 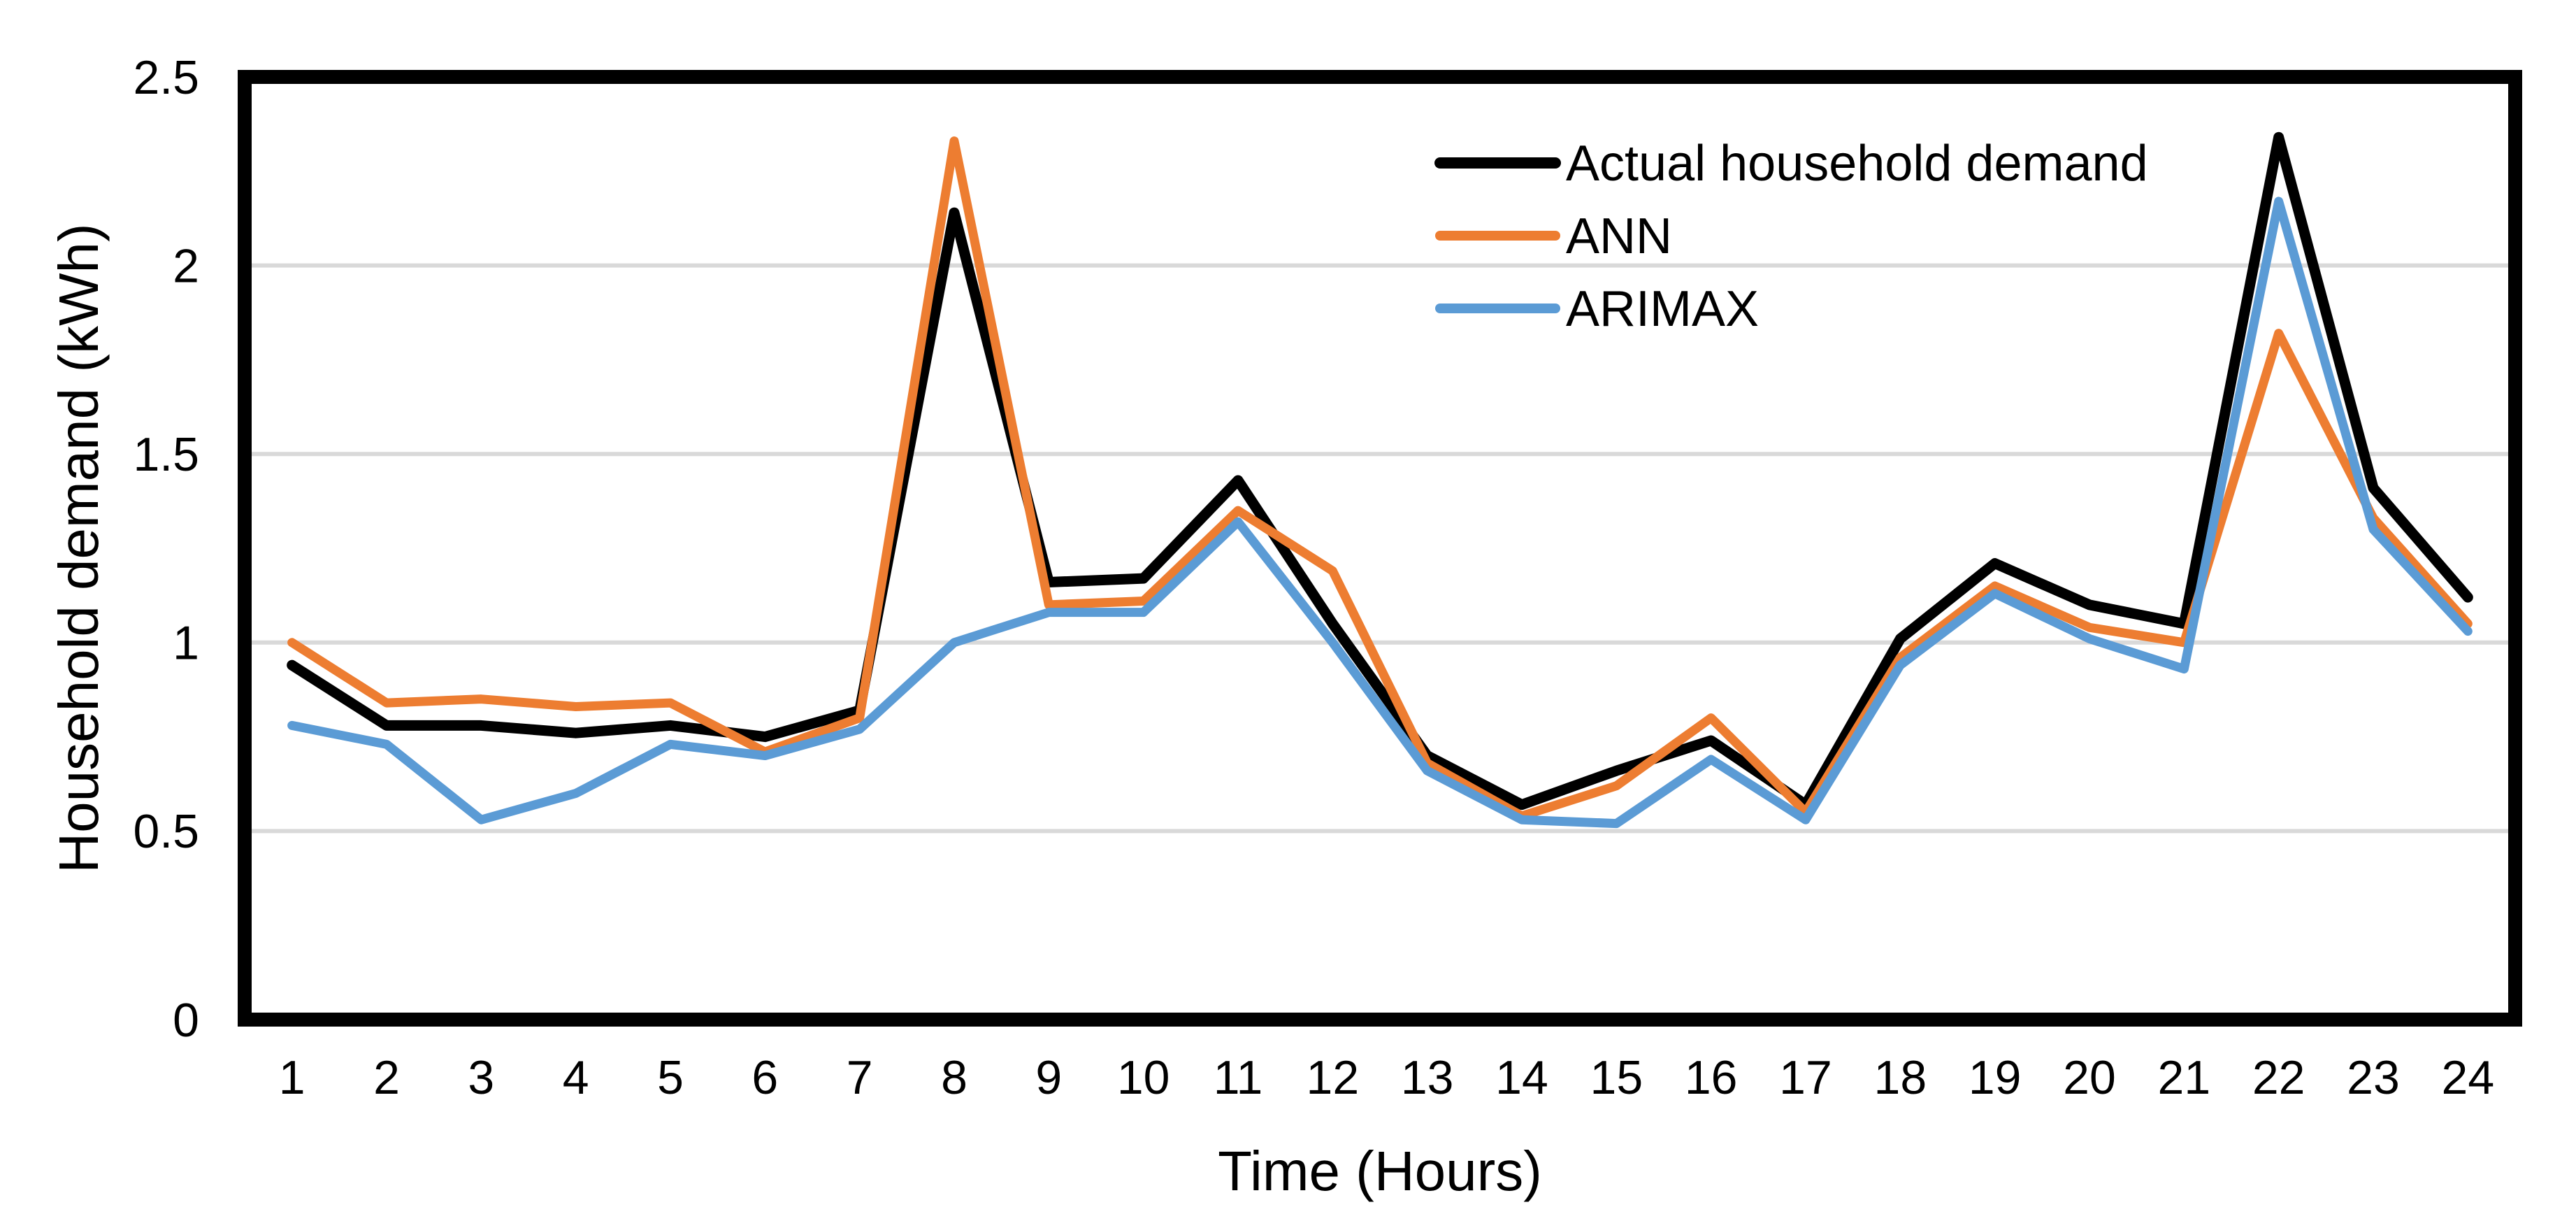 What do you see at coordinates (764, 1077) in the screenshot?
I see `x-tick-label: 6` at bounding box center [764, 1077].